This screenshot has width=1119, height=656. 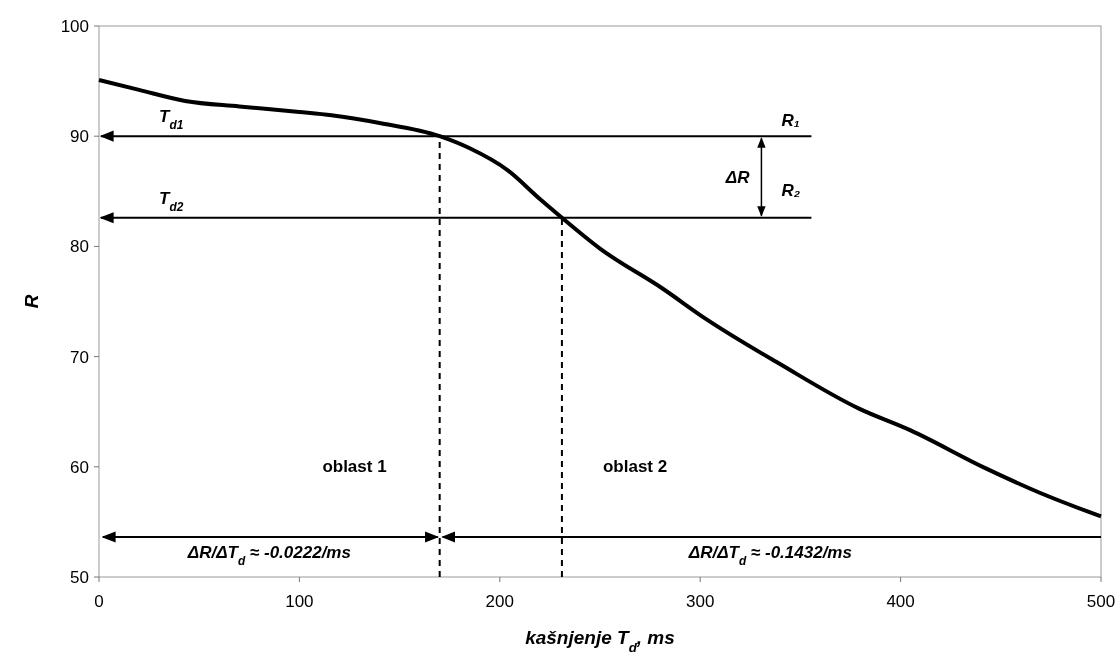 What do you see at coordinates (79, 247) in the screenshot?
I see `y-tick-label: 80` at bounding box center [79, 247].